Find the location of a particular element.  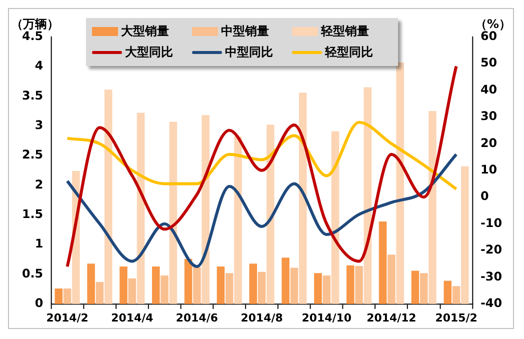

x-tick-label: 2014/4 is located at coordinates (132, 317).